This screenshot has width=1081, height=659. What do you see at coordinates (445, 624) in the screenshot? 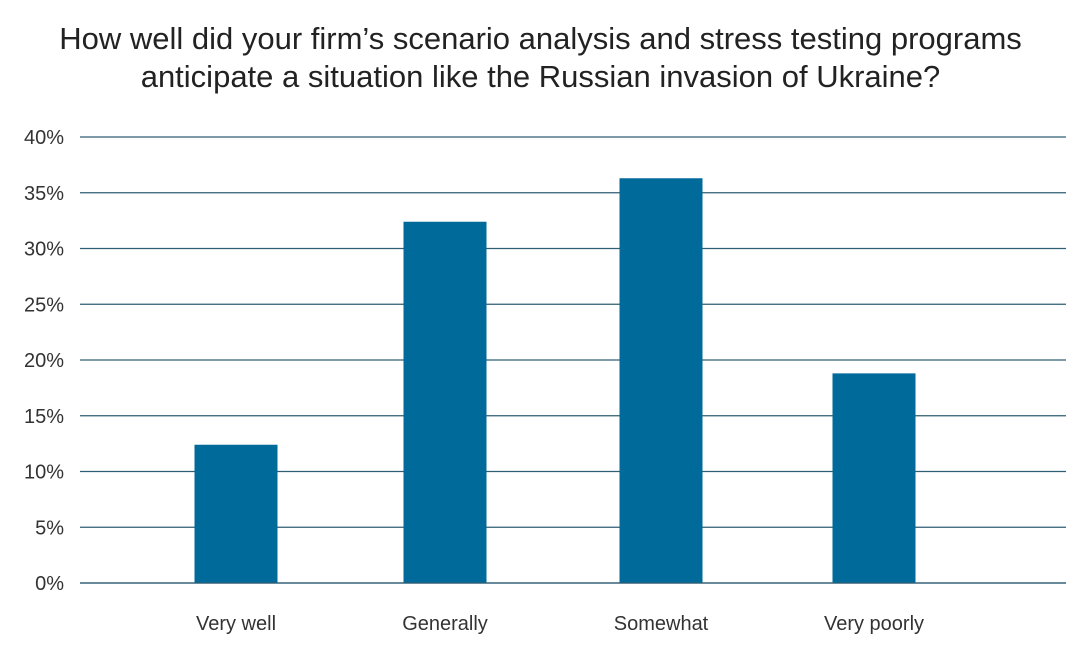
I see `x-category-label: Generally` at bounding box center [445, 624].